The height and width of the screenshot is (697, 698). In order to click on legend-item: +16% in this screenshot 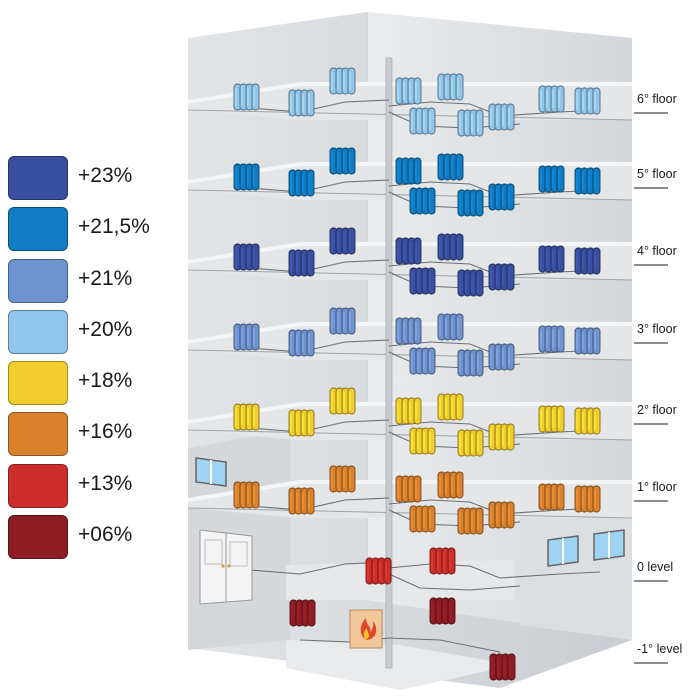, I will do `click(93, 434)`.